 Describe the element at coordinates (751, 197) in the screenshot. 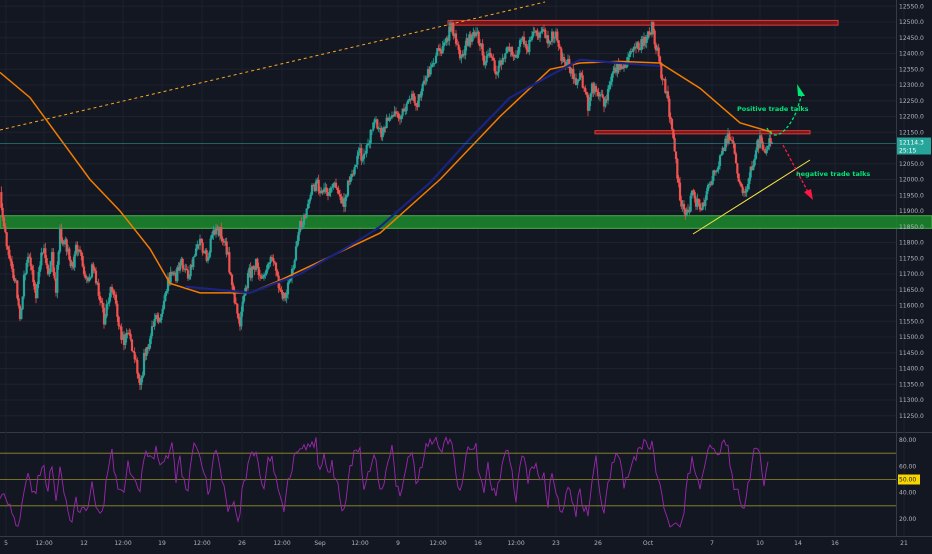

I see `rising-trend-line` at that location.